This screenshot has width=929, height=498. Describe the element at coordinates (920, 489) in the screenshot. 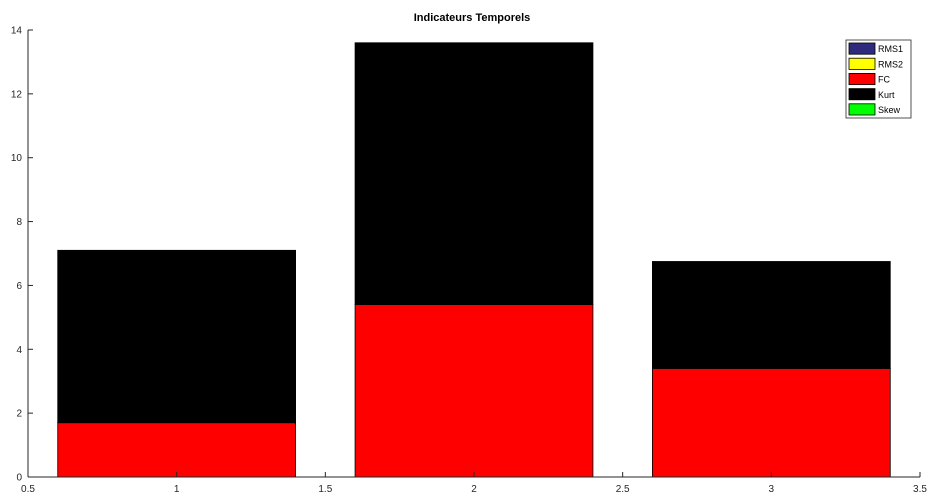

I see `x-tick-label: 3.5` at that location.